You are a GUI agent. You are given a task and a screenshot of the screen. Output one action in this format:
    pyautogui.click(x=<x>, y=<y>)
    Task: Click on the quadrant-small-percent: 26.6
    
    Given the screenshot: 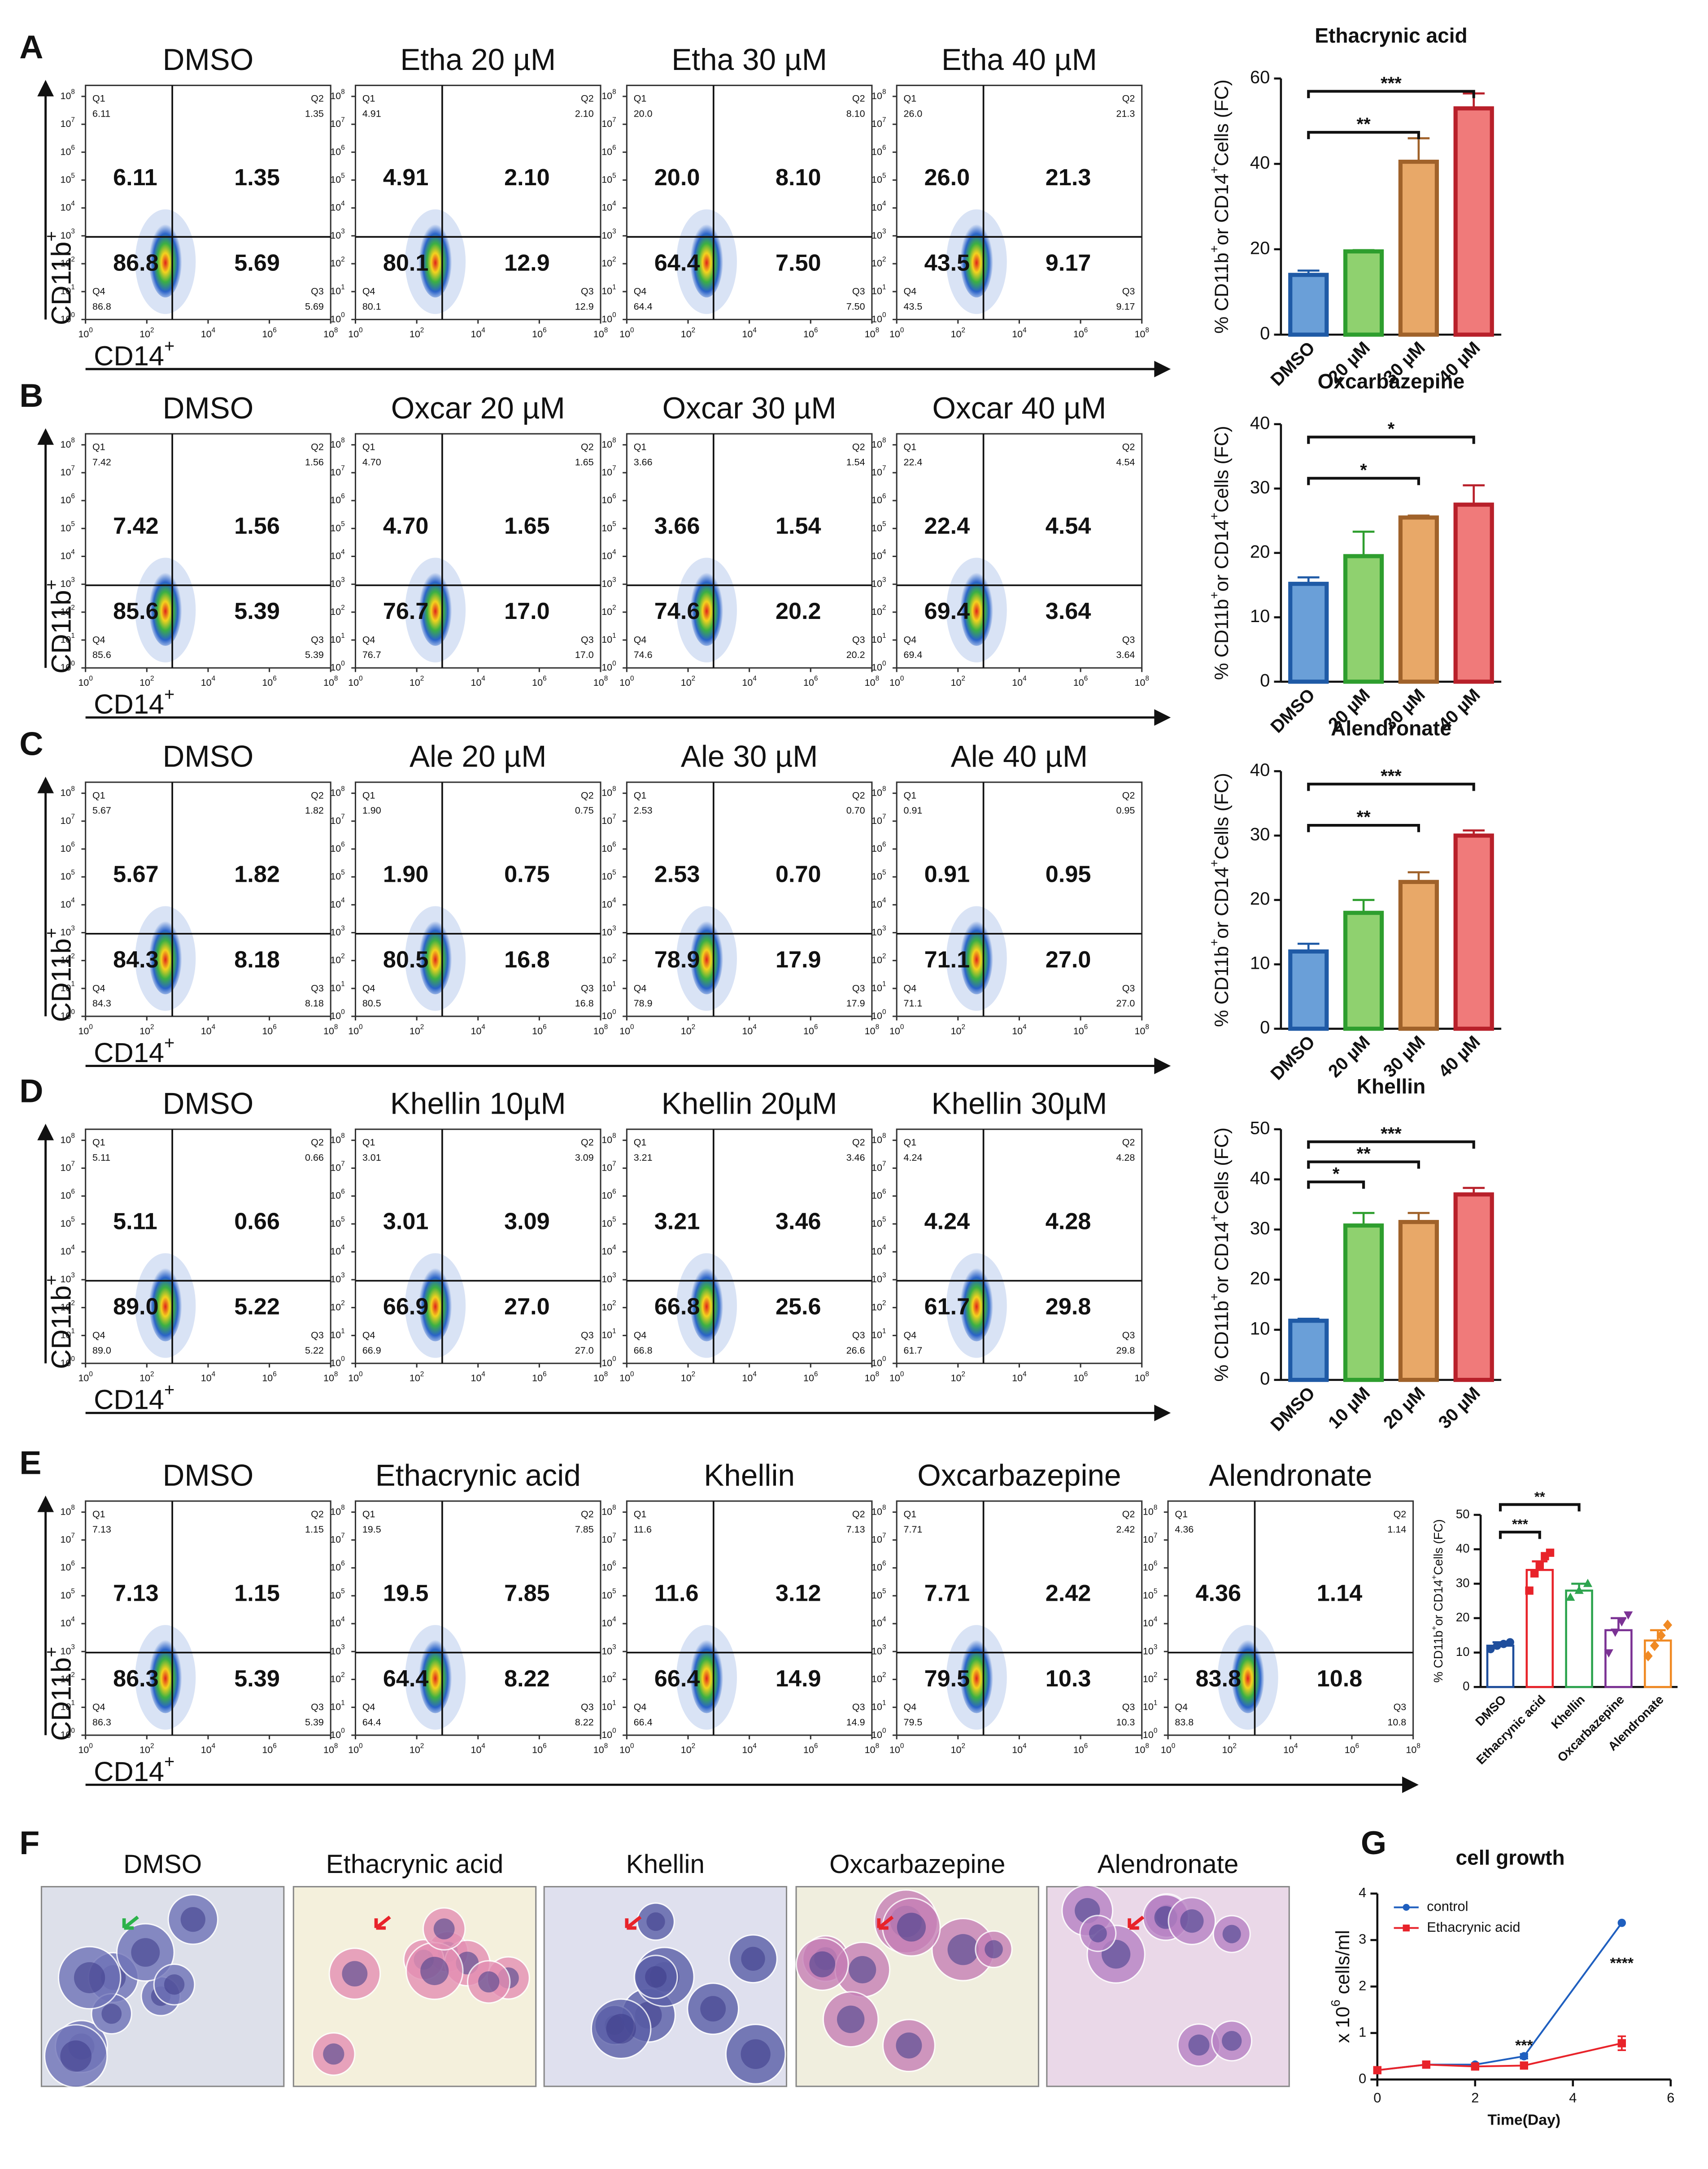 What is the action you would take?
    pyautogui.click(x=855, y=1350)
    